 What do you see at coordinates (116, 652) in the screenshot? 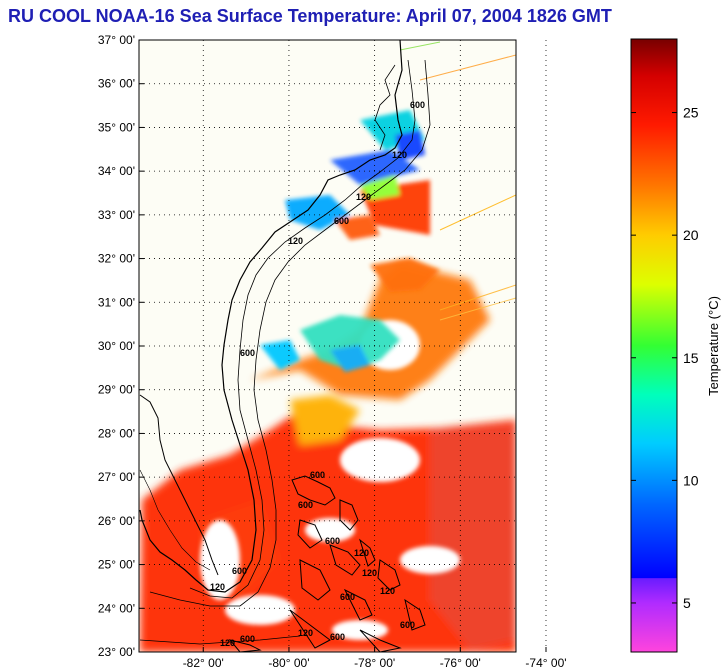
I see `latitude-label: 23° 00'` at bounding box center [116, 652].